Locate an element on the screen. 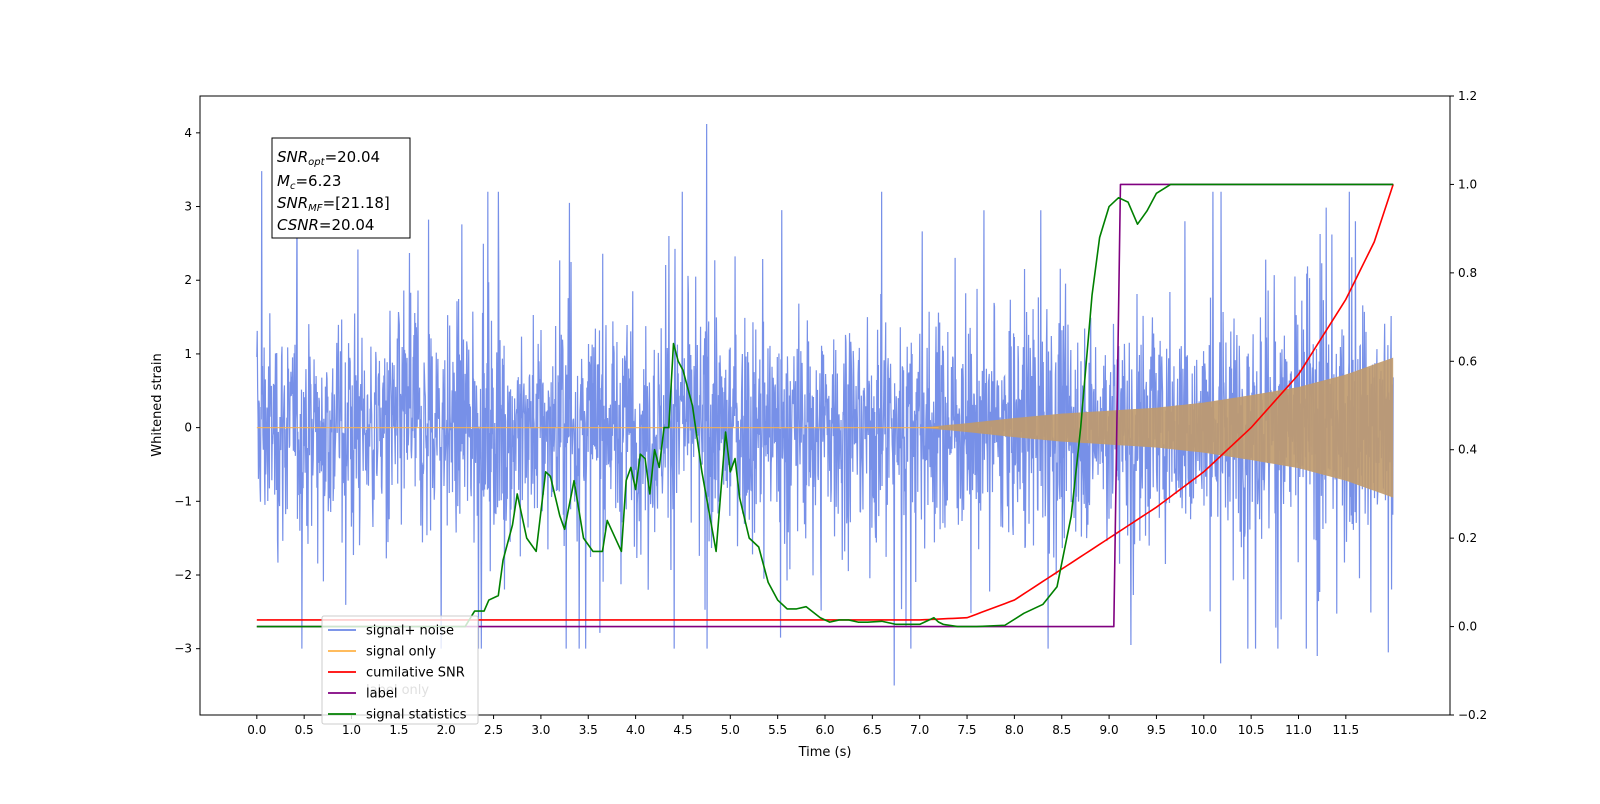 Image resolution: width=1600 pixels, height=804 pixels. annotation-symbol: M is located at coordinates (283, 181).